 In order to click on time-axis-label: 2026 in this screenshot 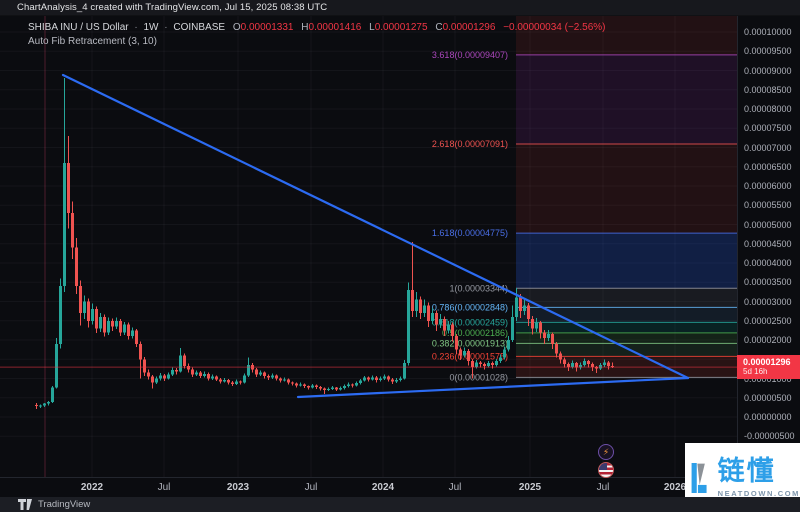, I will do `click(675, 487)`.